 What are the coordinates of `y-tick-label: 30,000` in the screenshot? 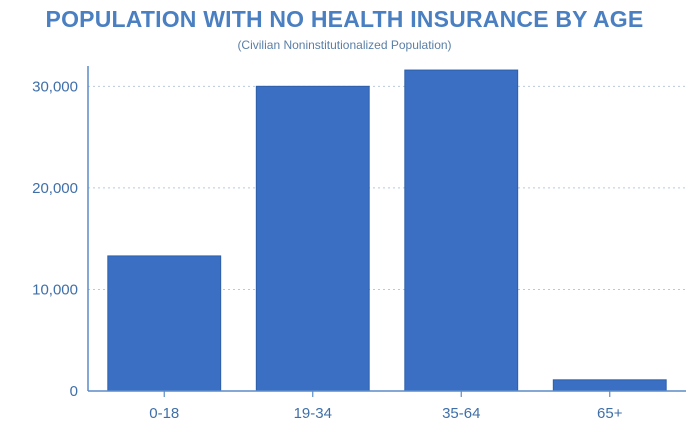 It's located at (55, 86).